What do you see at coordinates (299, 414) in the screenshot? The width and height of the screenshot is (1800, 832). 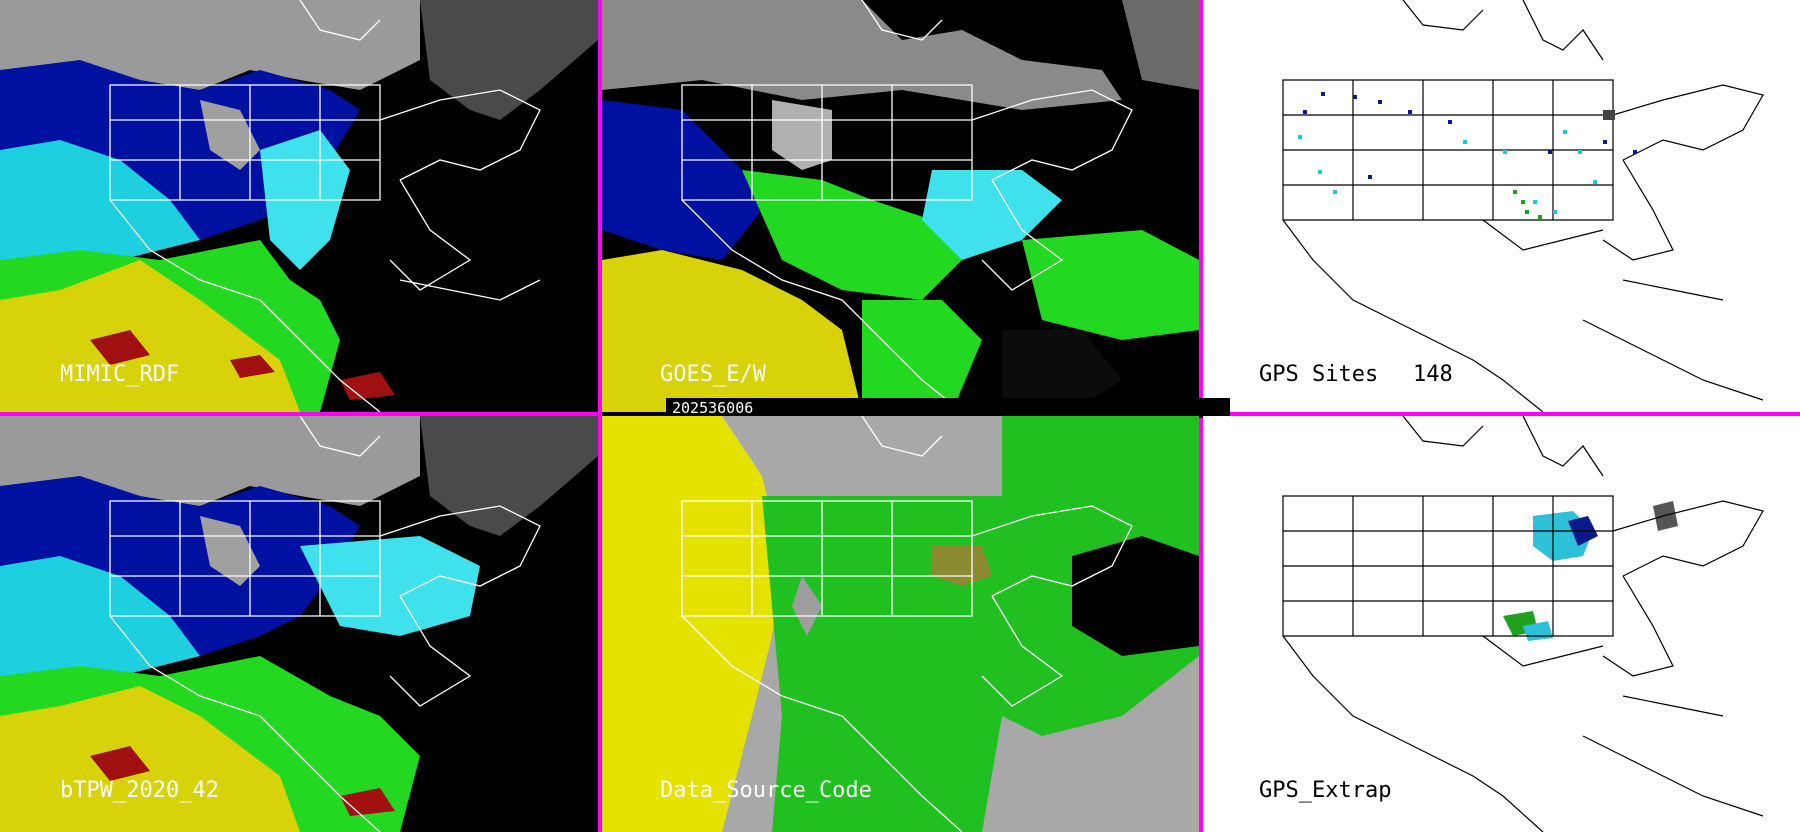 I see `divider-horizontal-left` at bounding box center [299, 414].